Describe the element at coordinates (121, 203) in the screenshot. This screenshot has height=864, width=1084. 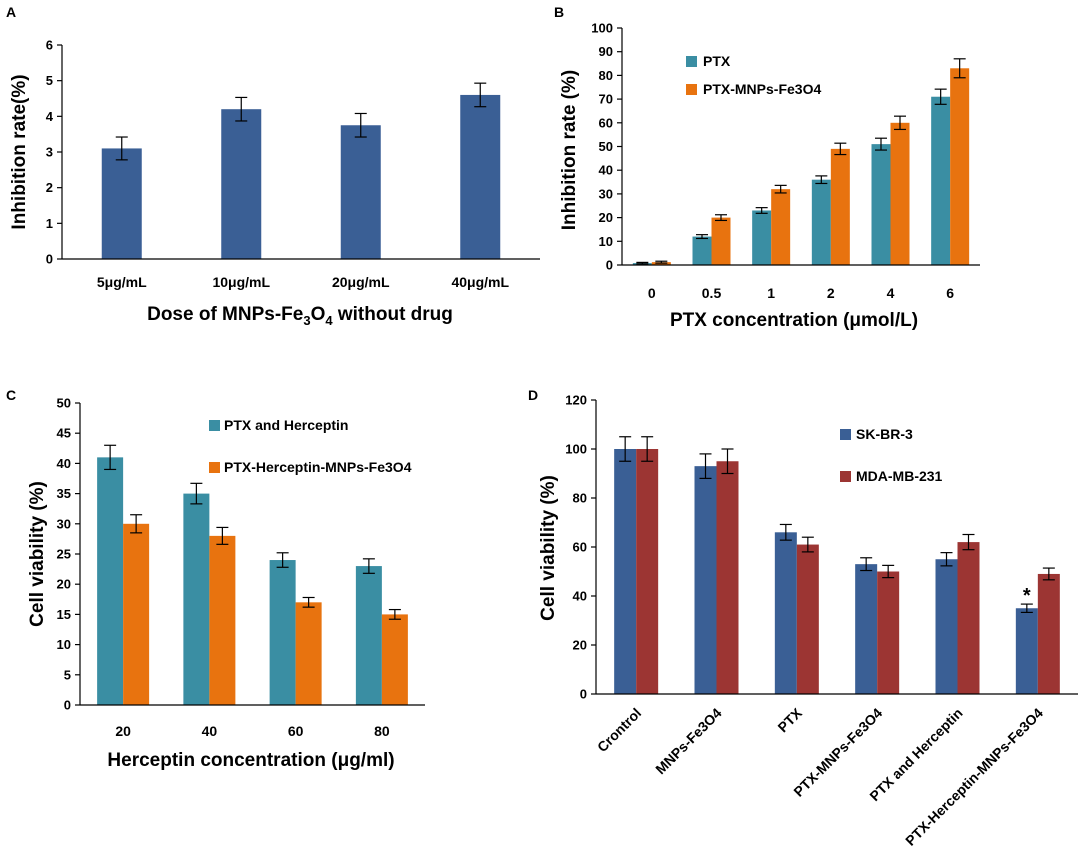
I see `panel-a-bar-mnps-fe3o4-5-g-ml` at that location.